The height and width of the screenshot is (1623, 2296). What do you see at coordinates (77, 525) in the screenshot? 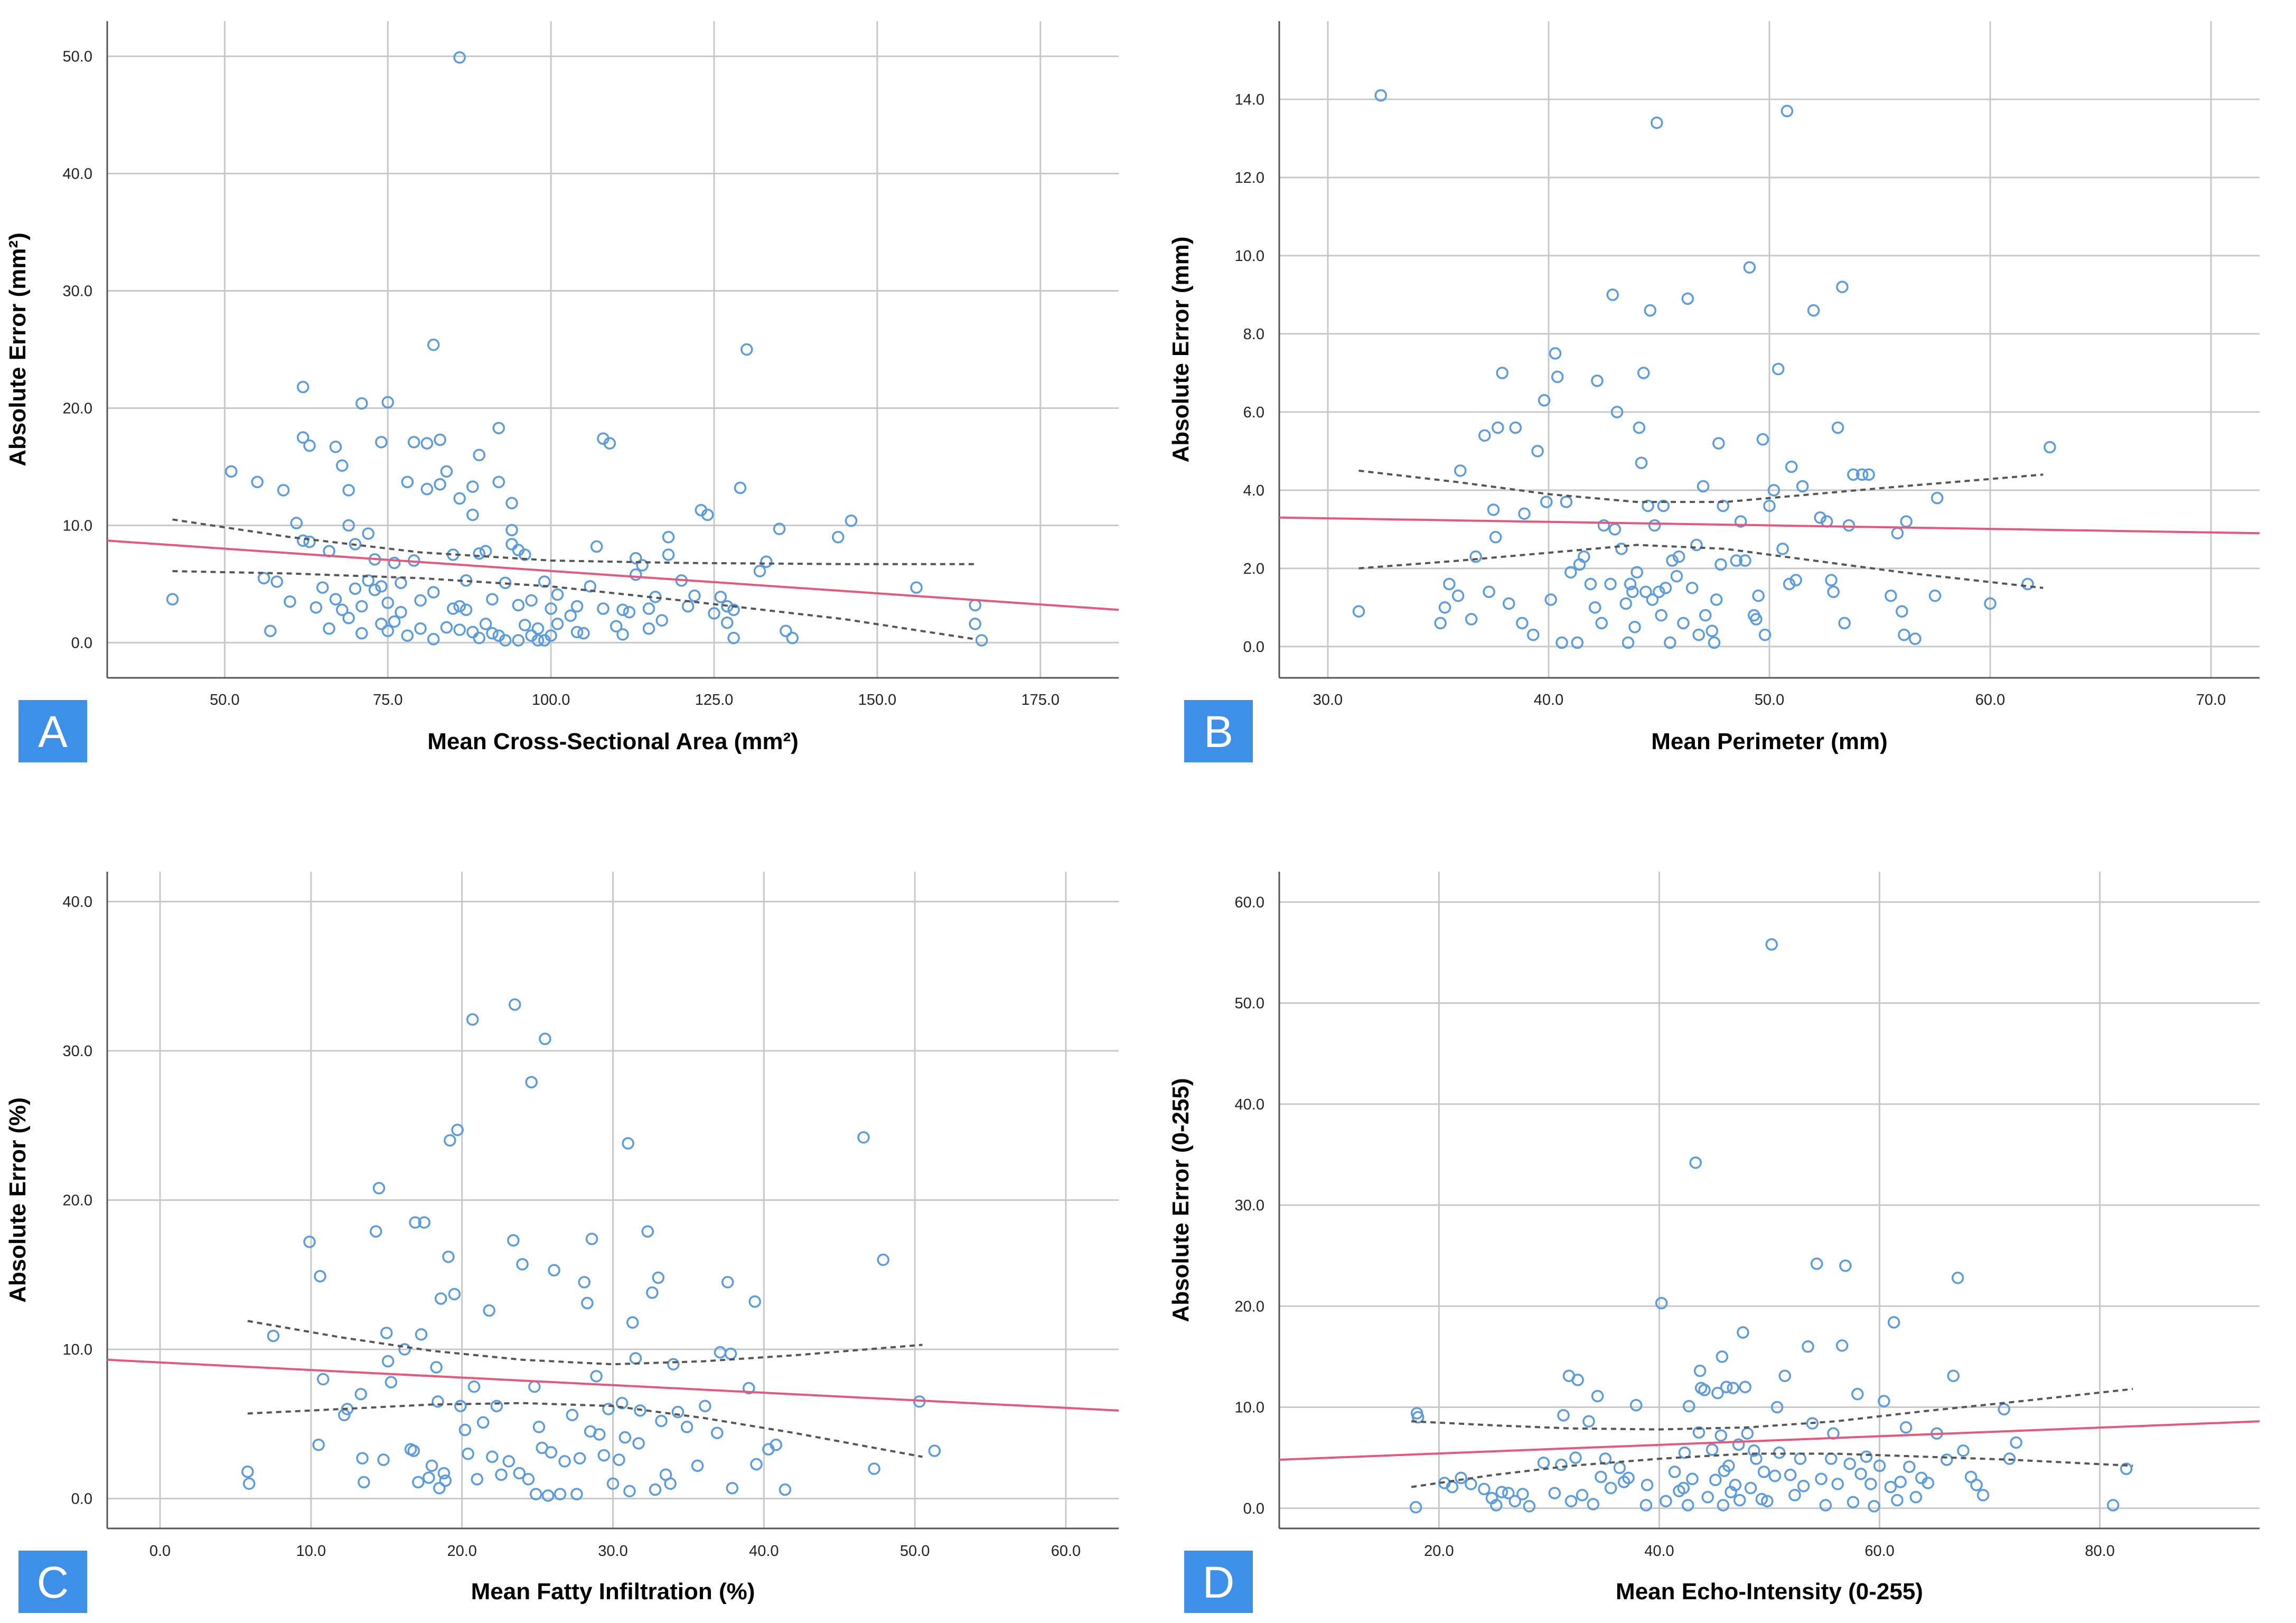
I see `y-tick-label: 10.0` at bounding box center [77, 525].